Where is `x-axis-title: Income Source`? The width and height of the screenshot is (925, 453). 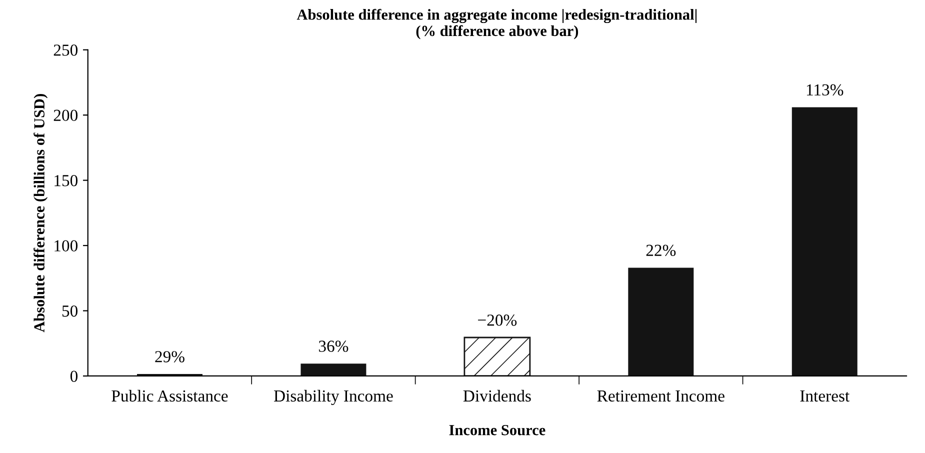 x-axis-title: Income Source is located at coordinates (497, 430).